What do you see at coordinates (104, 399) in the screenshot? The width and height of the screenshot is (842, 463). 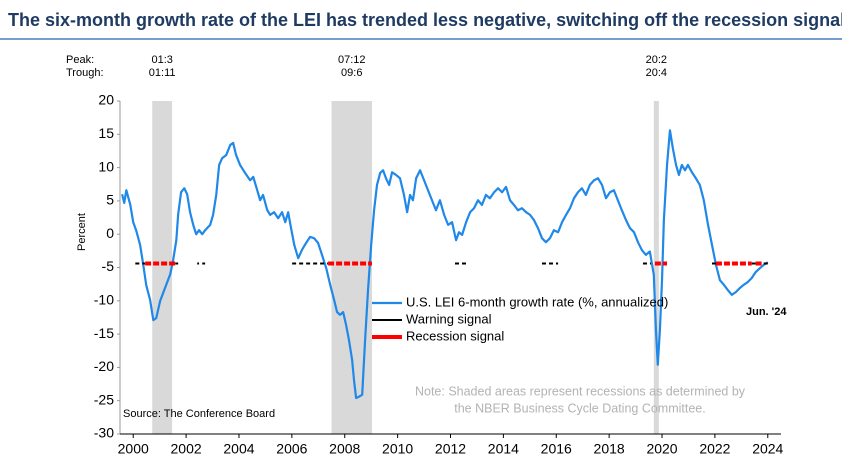 I see `y-tick-label: -25` at bounding box center [104, 399].